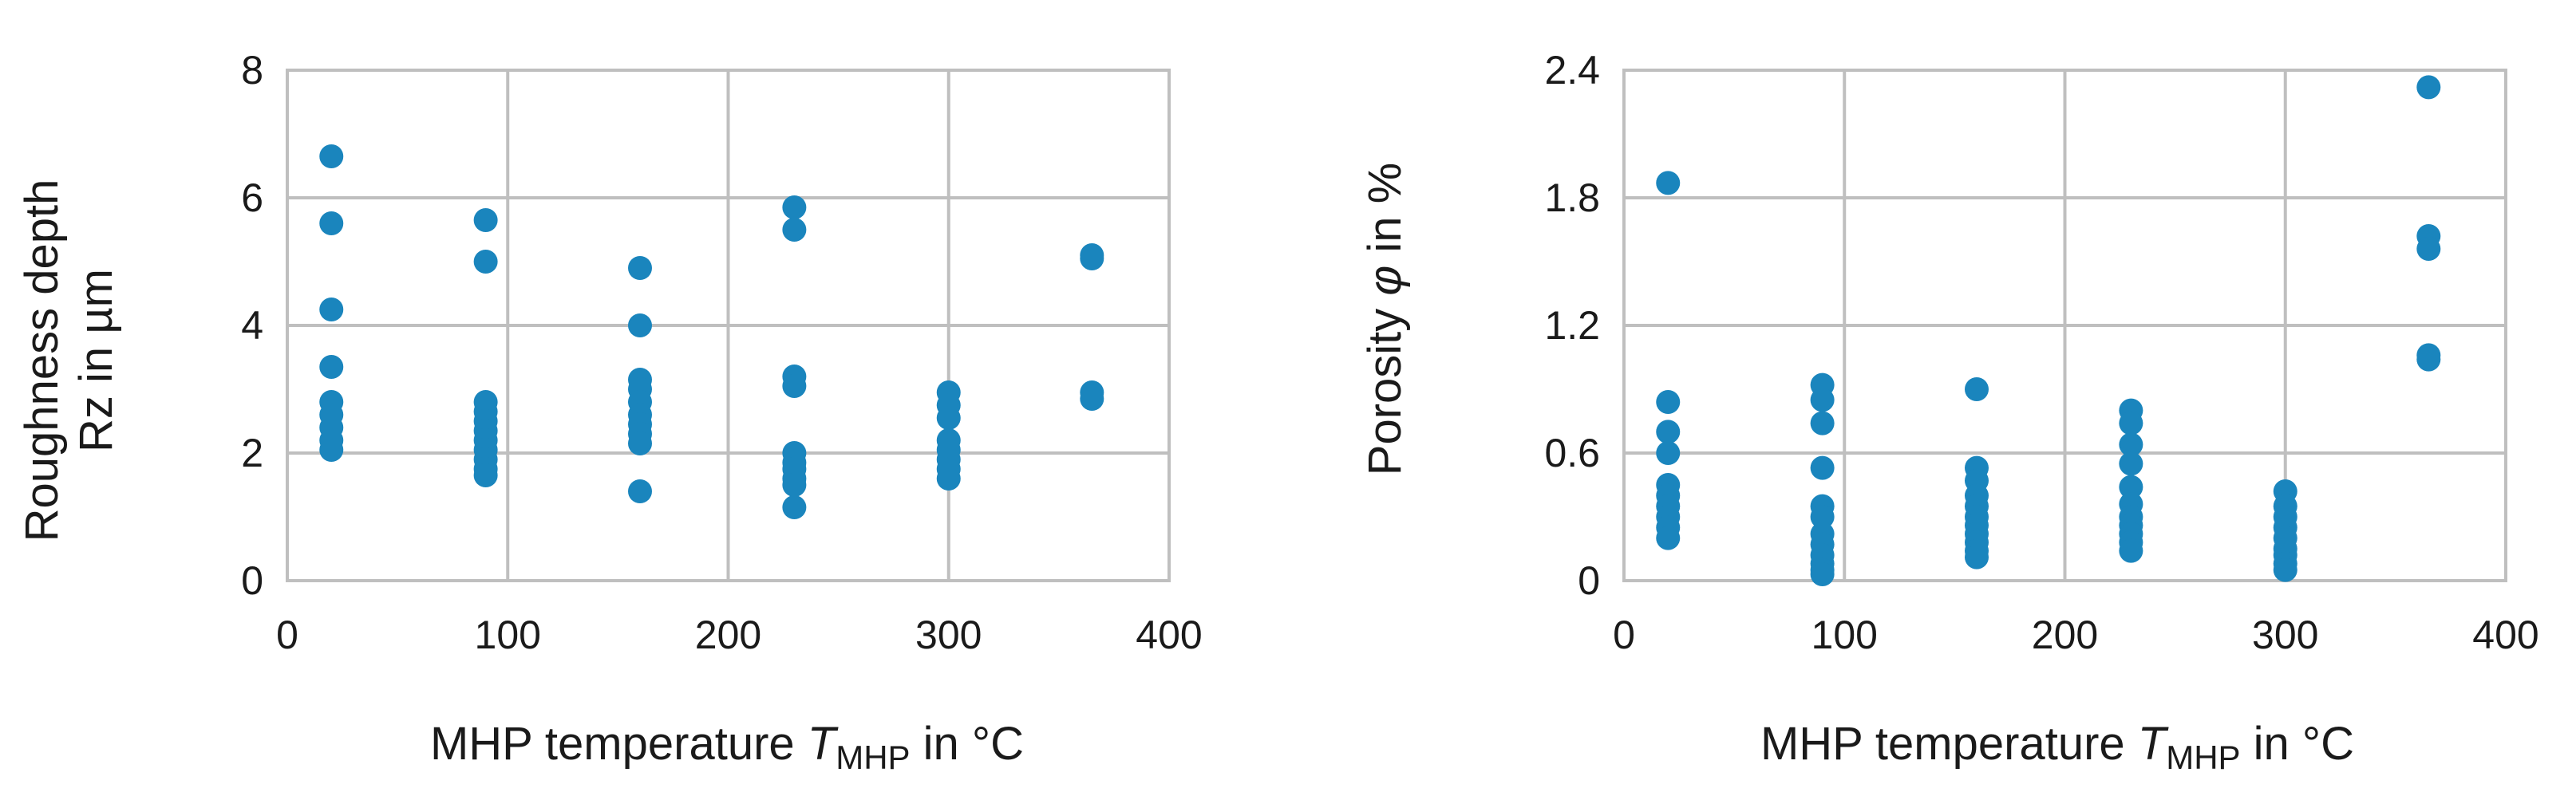  Describe the element at coordinates (252, 580) in the screenshot. I see `roughness-y-tick-label: 0` at that location.